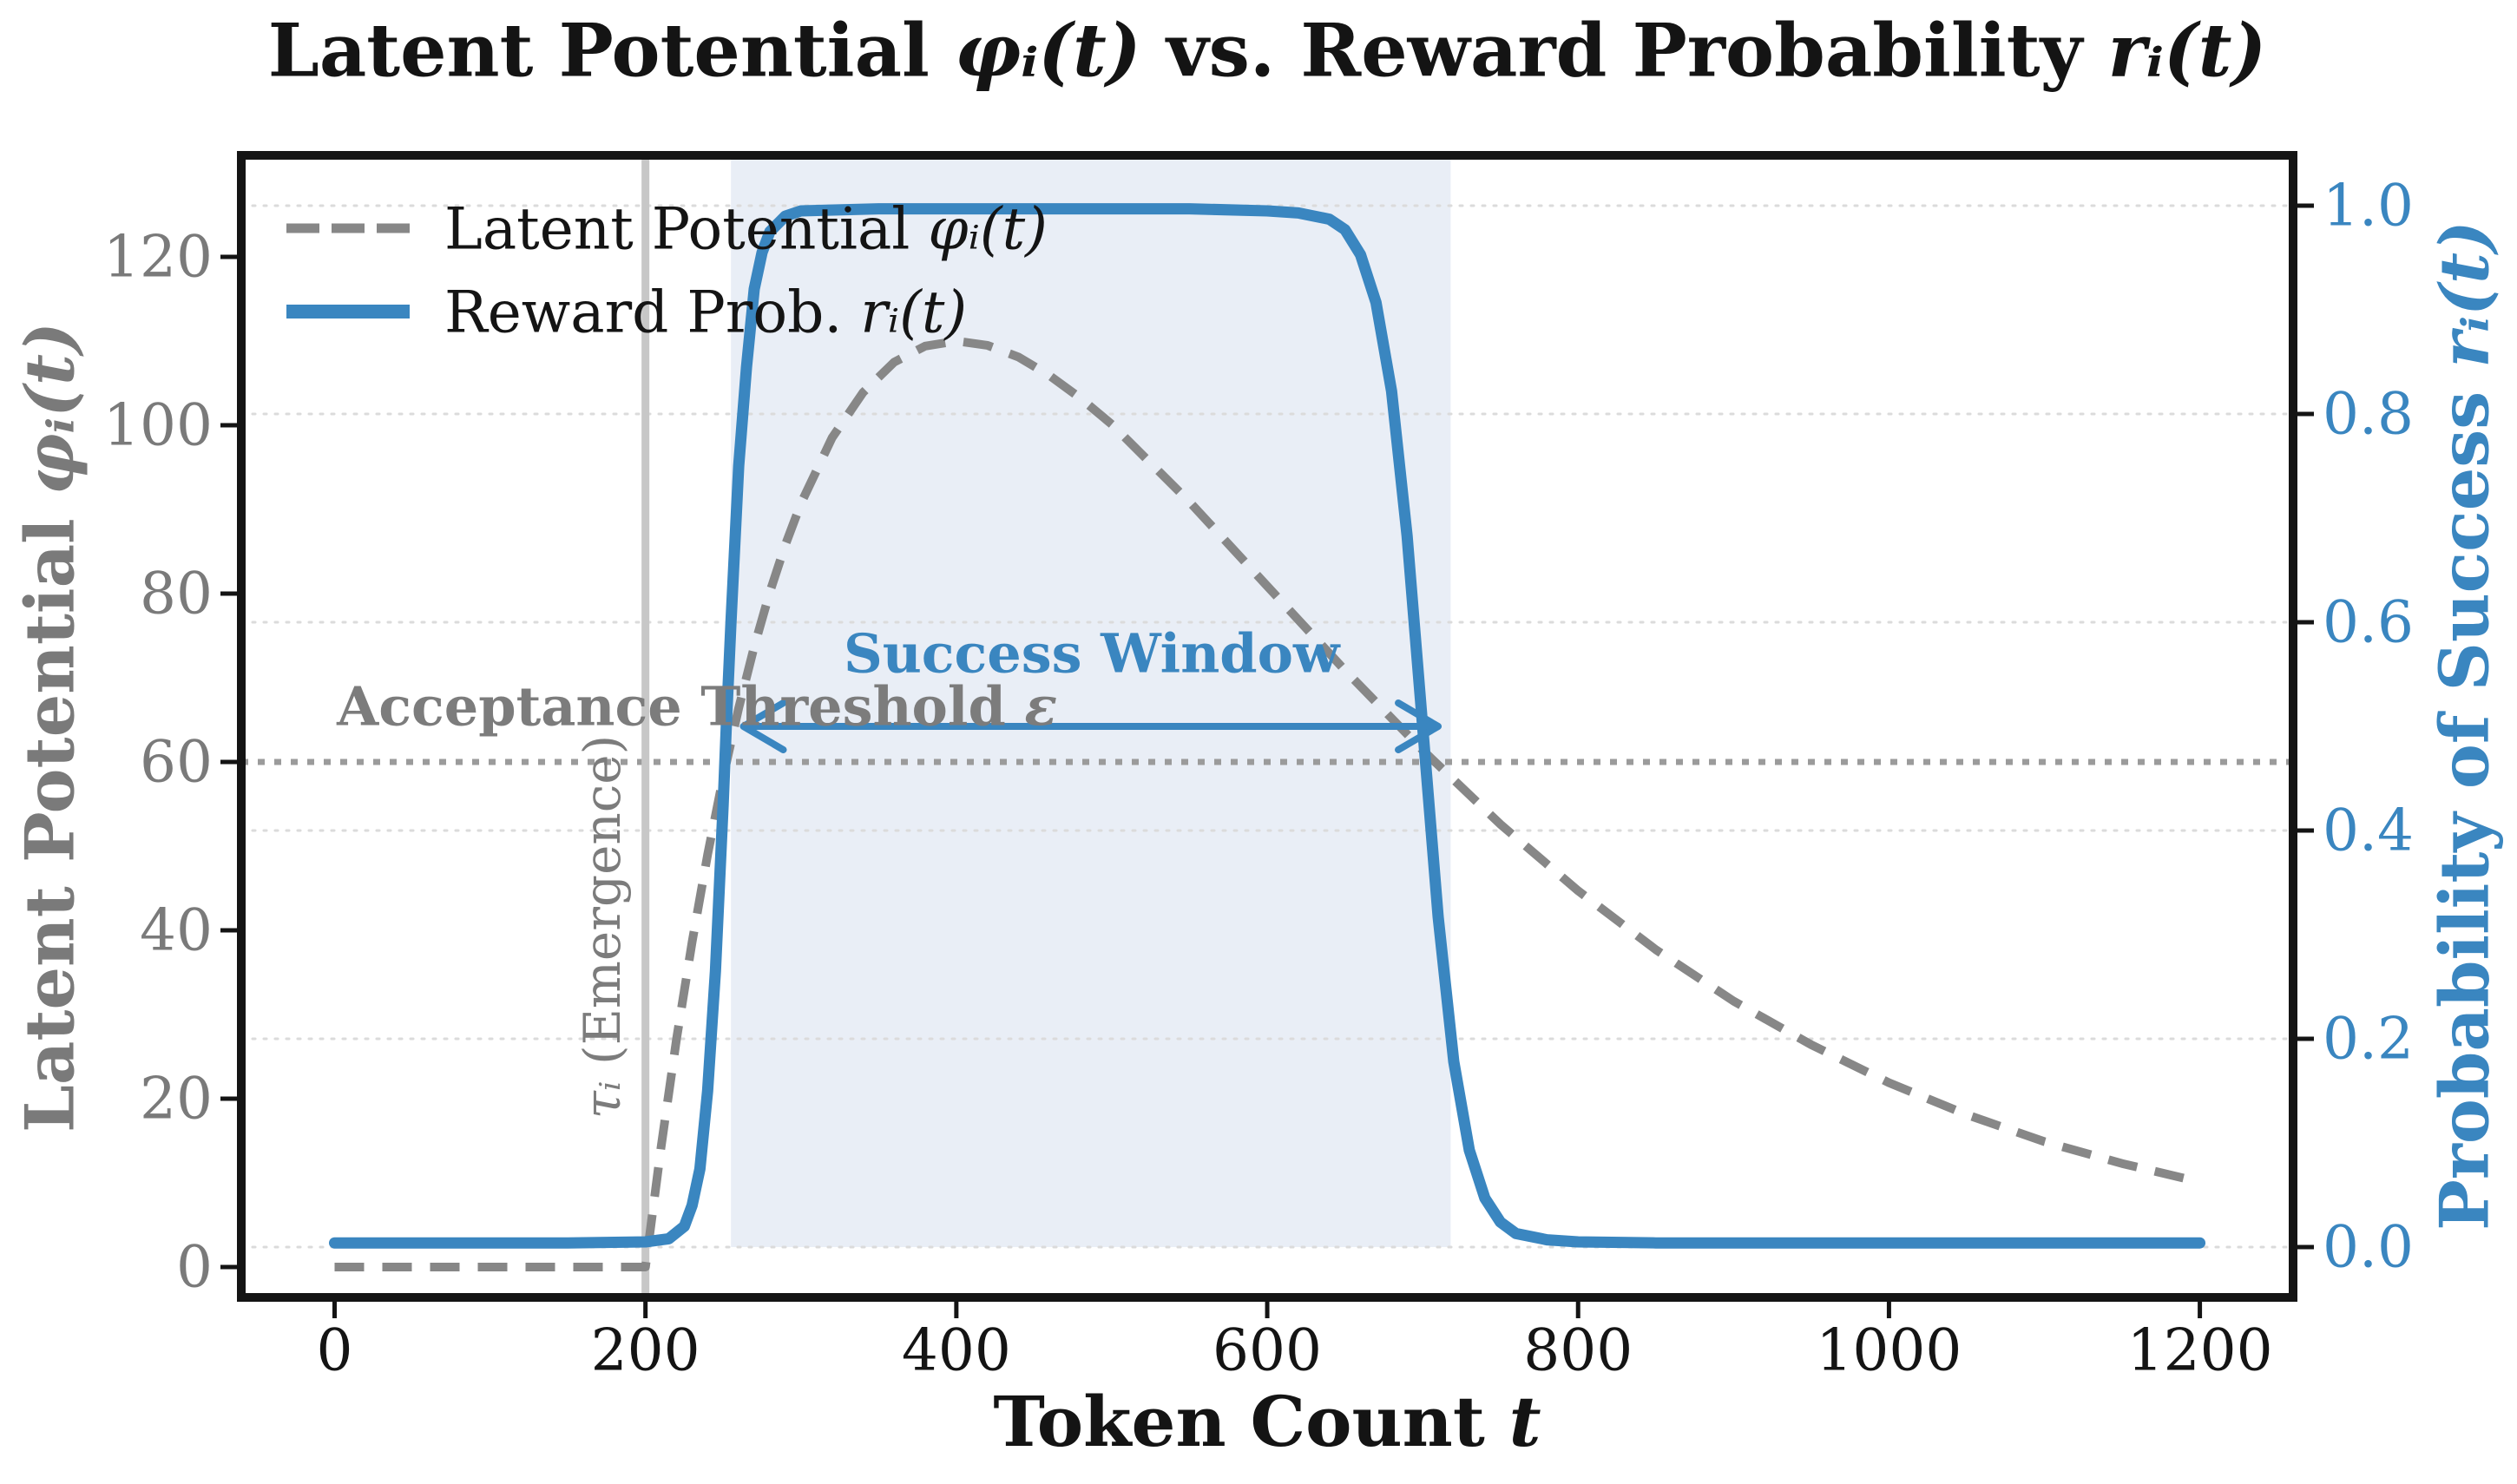  Describe the element at coordinates (2368, 414) in the screenshot. I see `y-right-tick-label: 0.8` at that location.